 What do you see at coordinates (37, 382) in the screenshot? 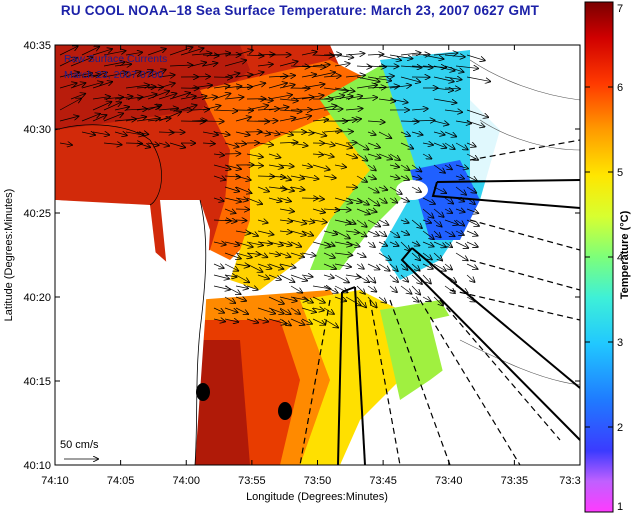
I see `y-tick-label: 40:15` at bounding box center [37, 382].